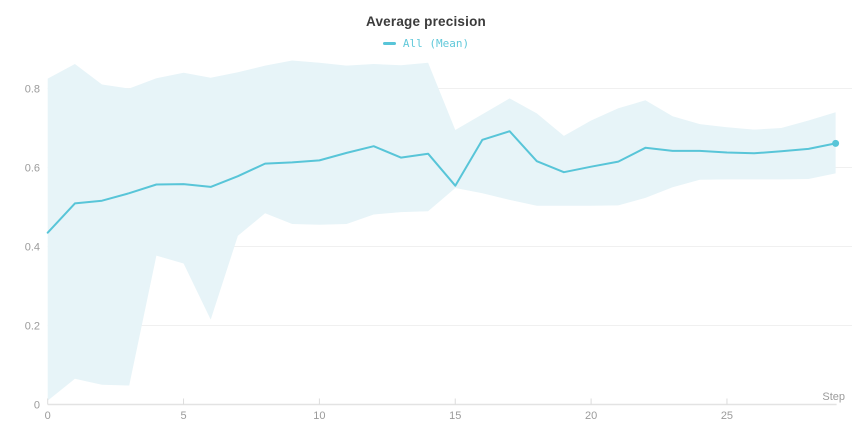  Describe the element at coordinates (426, 21) in the screenshot. I see `chart-title: Average precision` at that location.